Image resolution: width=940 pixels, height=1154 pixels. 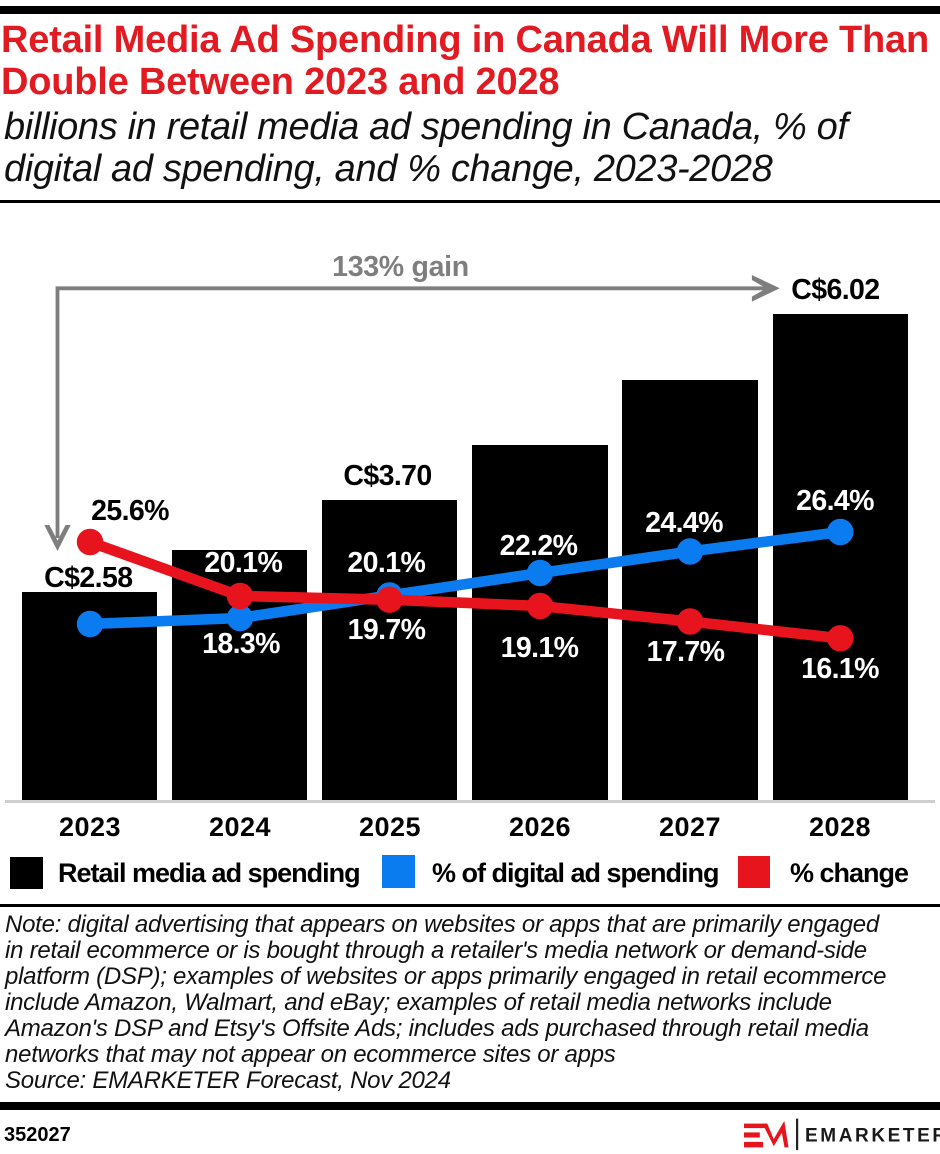 What do you see at coordinates (872, 1136) in the screenshot?
I see `svg-text: EMARKETER` at bounding box center [872, 1136].